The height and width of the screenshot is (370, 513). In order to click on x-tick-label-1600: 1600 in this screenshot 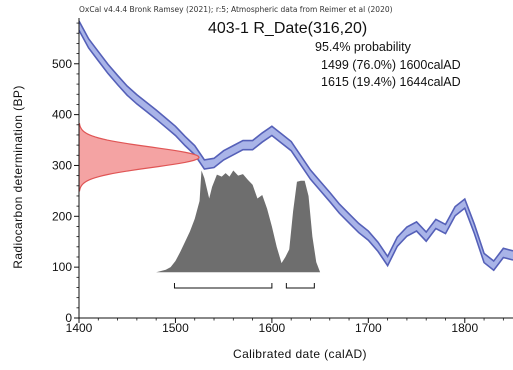, I will do `click(272, 328)`.